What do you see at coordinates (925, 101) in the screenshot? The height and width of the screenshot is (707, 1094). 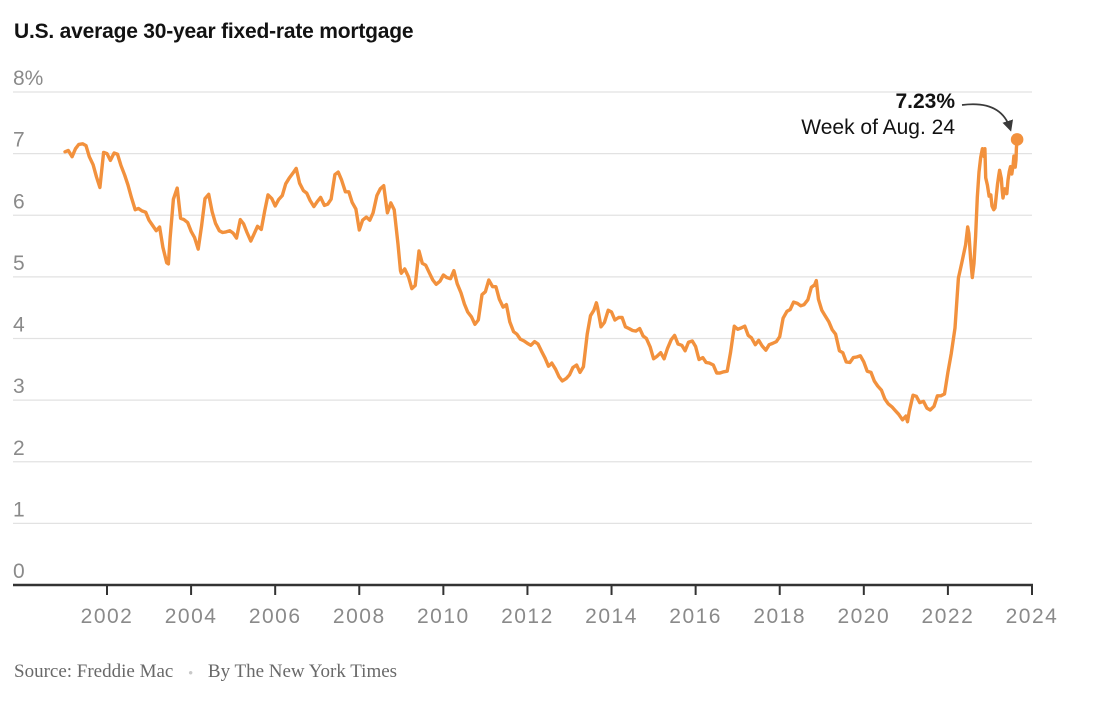 I see `endpoint-value-label: 7.23%` at bounding box center [925, 101].